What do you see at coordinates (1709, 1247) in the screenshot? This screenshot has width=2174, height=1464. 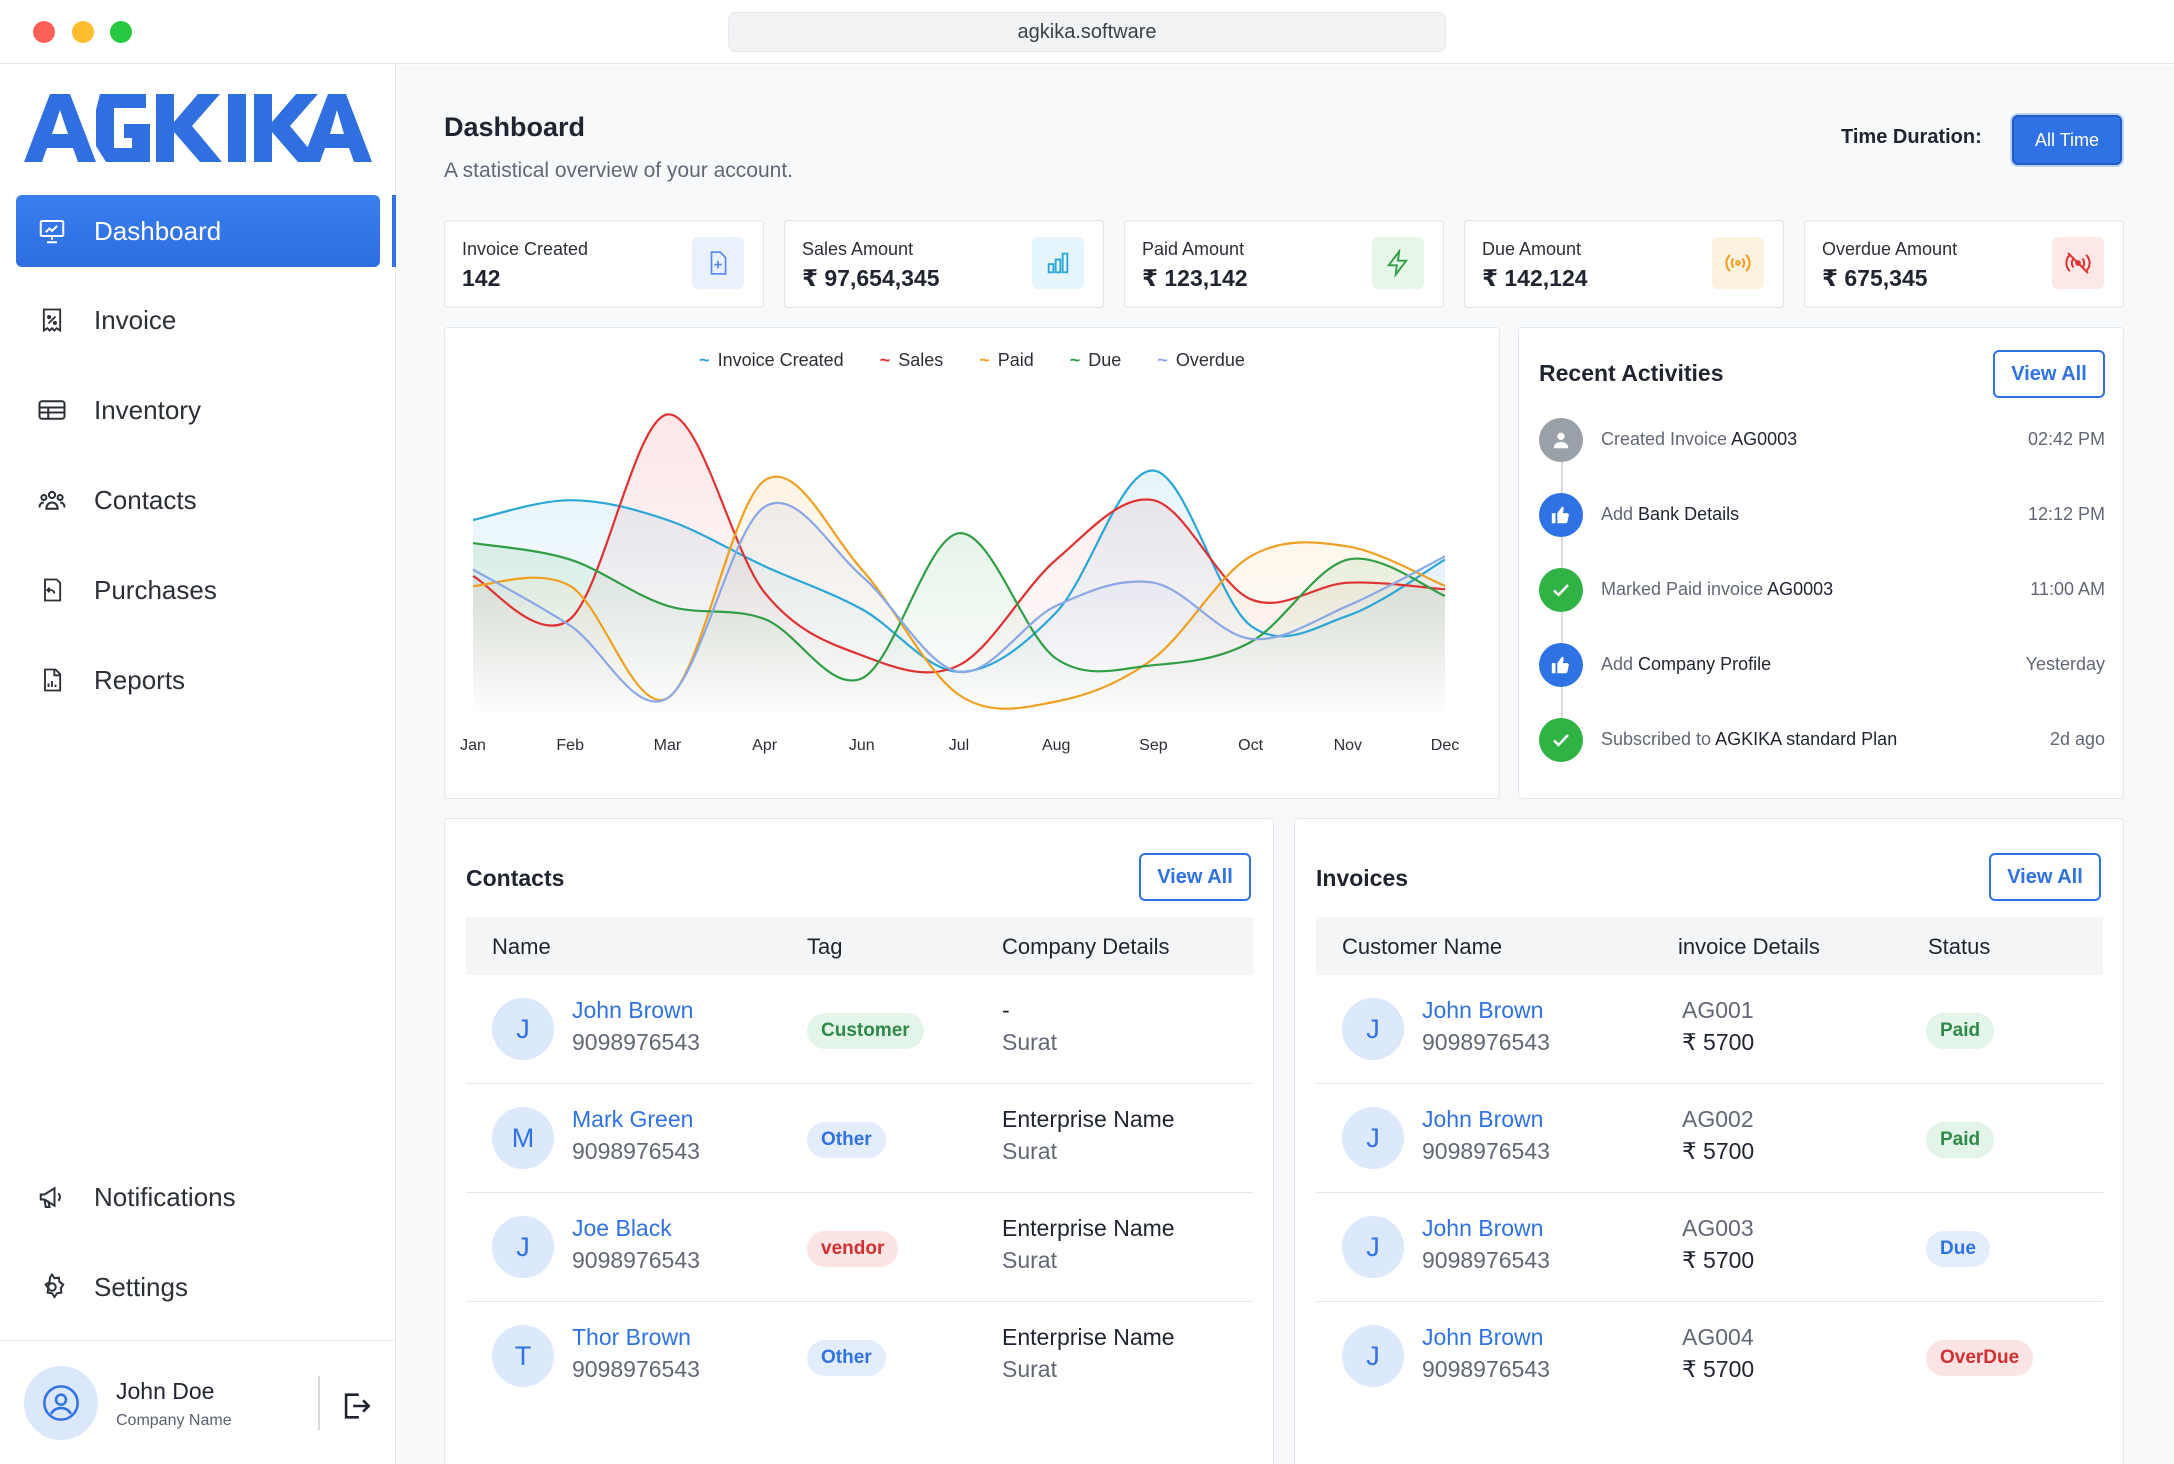 I see `table-row: J John Brown 9098976543 AG003 ₹ 5700 Due` at bounding box center [1709, 1247].